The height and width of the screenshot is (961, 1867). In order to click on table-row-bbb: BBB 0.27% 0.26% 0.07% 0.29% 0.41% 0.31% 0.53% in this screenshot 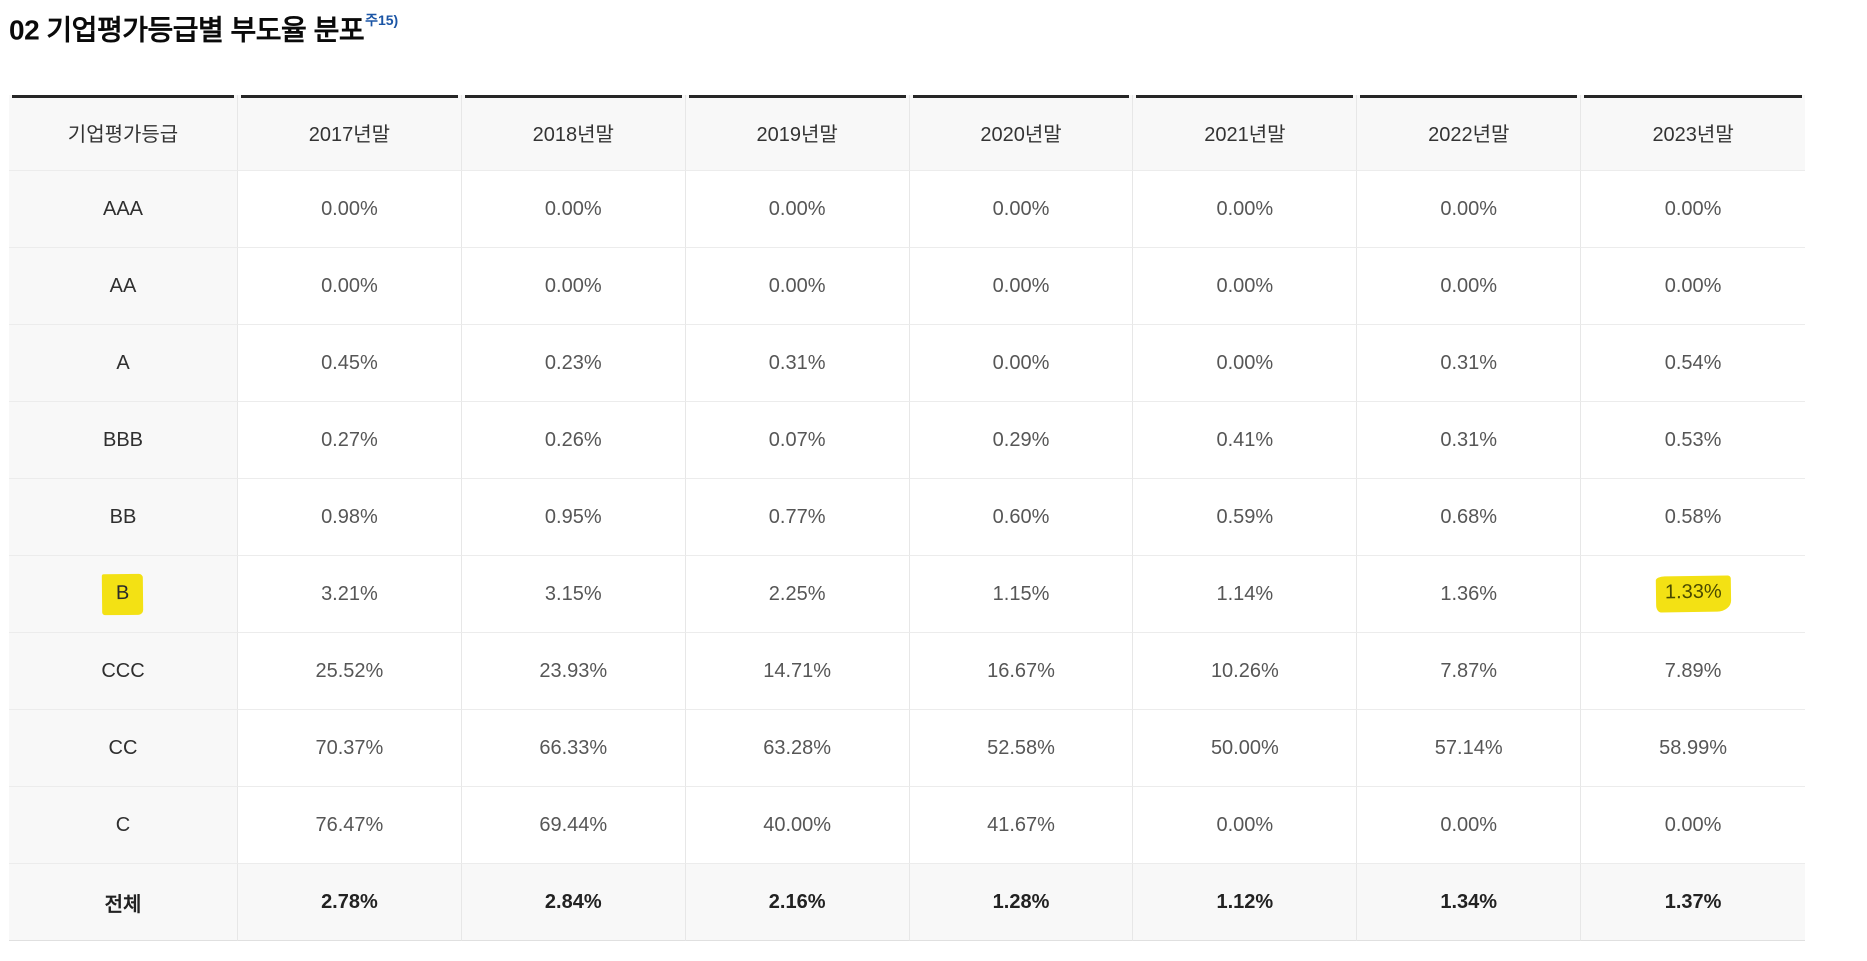, I will do `click(907, 441)`.